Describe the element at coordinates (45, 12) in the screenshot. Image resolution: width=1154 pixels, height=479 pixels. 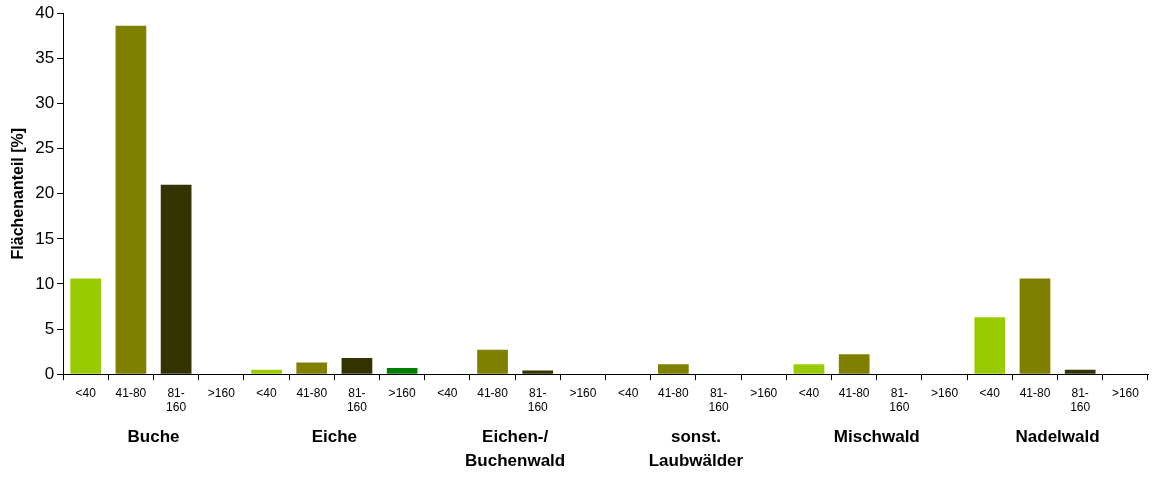
I see `y-tick-label: 40` at that location.